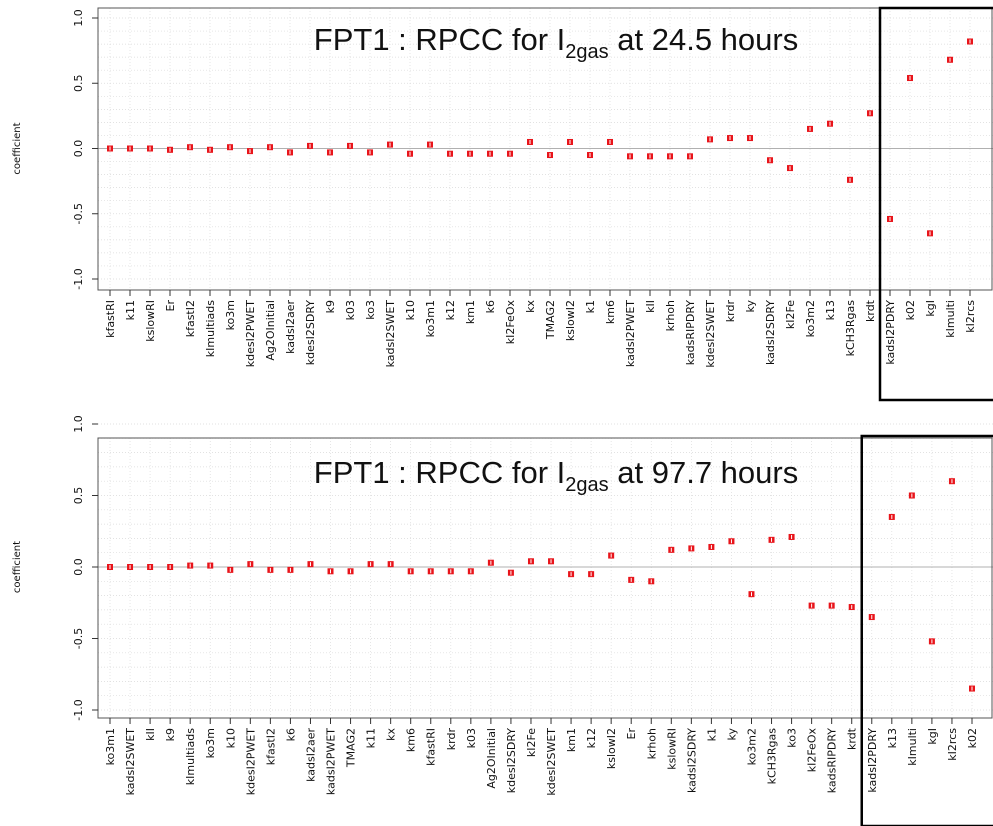 The width and height of the screenshot is (993, 826). Describe the element at coordinates (390, 334) in the screenshot. I see `x-tick-label: kadsI2SWET` at that location.